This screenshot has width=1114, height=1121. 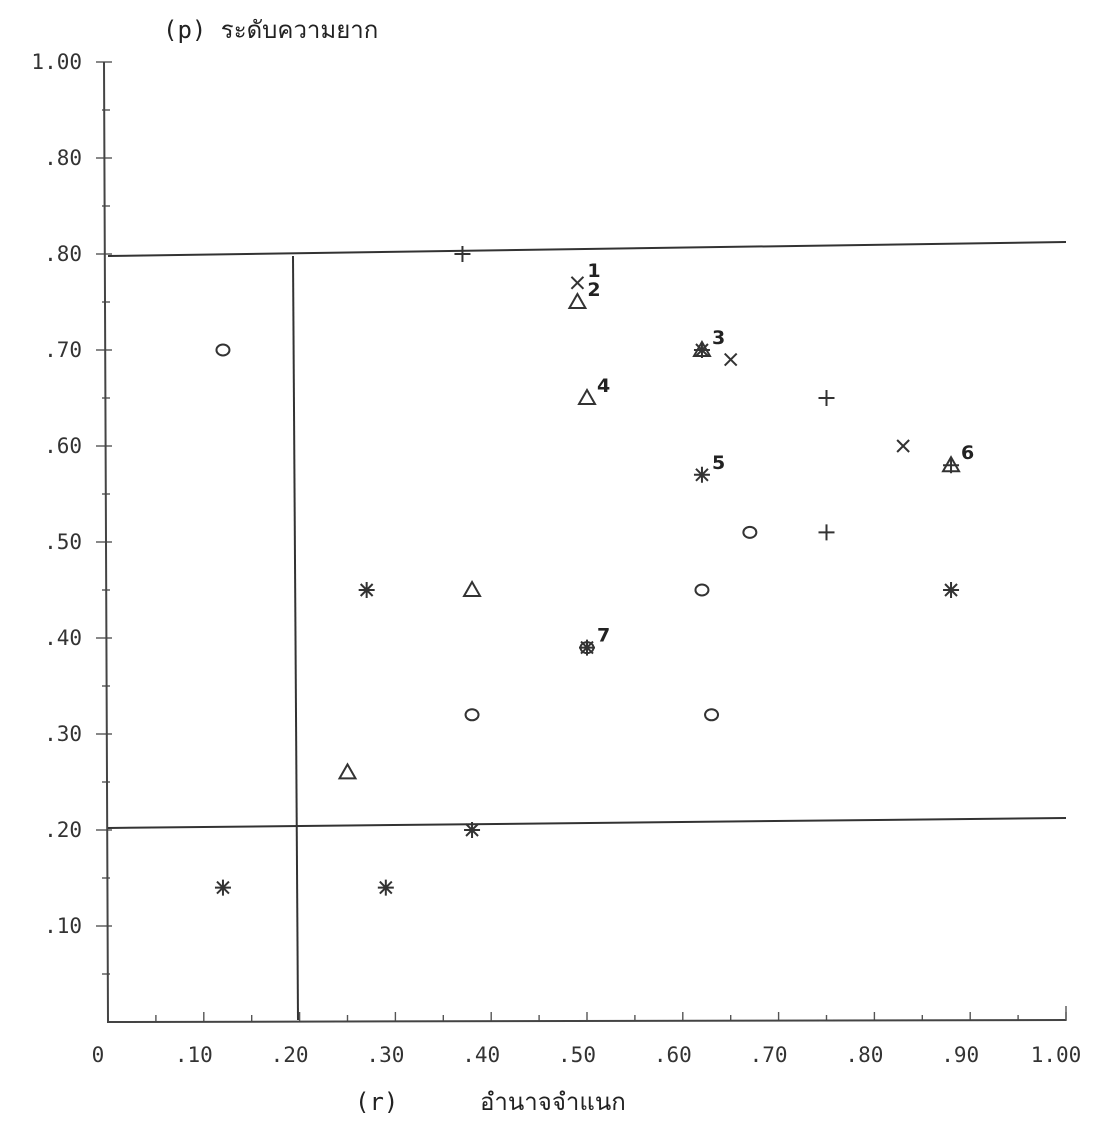 I want to click on point-labels: 12 3 4 6 5 7, so click(x=780, y=453).